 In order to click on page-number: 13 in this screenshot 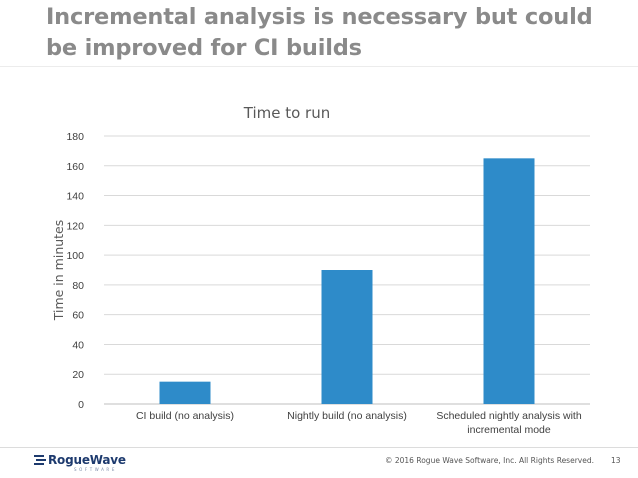, I will do `click(616, 460)`.